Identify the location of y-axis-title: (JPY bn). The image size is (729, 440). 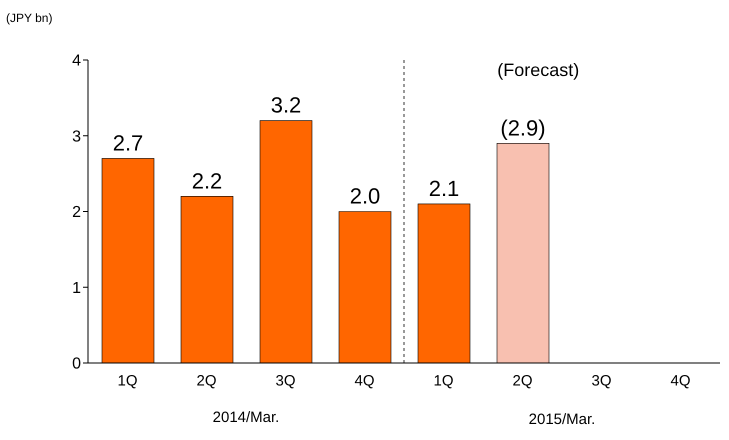
(29, 18).